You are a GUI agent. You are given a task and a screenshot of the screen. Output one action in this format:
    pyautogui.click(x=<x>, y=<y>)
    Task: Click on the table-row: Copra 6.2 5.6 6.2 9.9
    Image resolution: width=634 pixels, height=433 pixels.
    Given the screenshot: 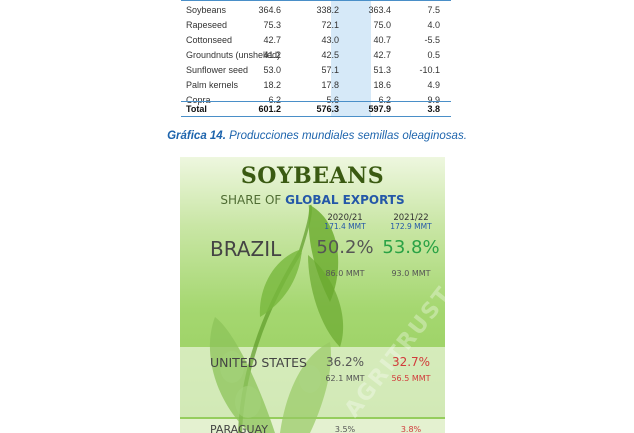 What is the action you would take?
    pyautogui.click(x=316, y=100)
    